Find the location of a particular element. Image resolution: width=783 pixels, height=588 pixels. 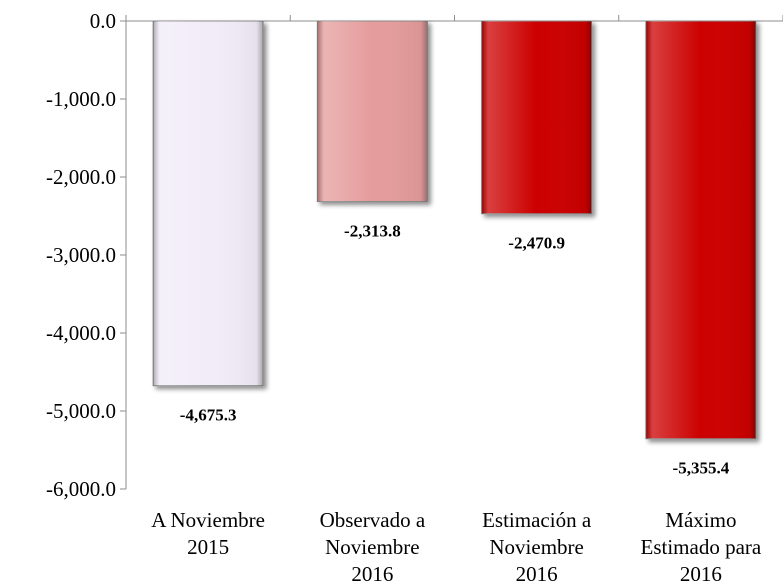

data-label: -4,675.3 is located at coordinates (208, 415).